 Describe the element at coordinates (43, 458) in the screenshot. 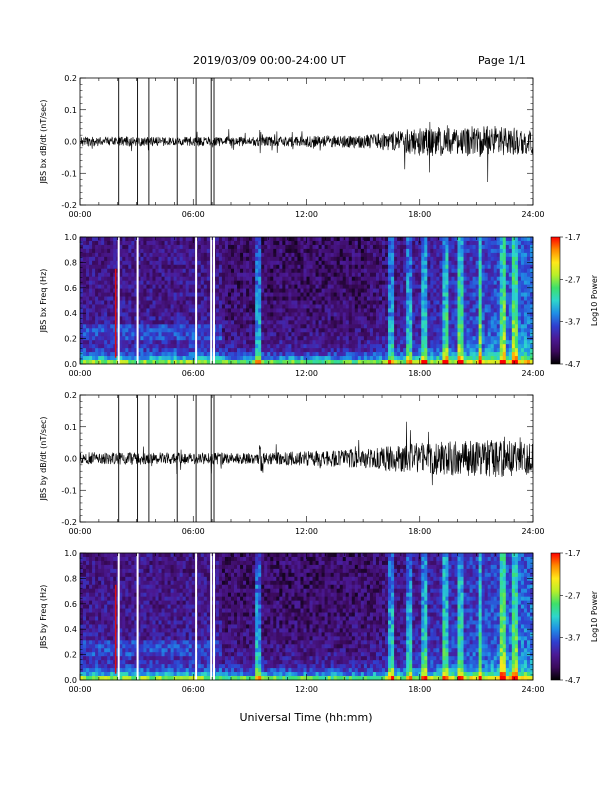

I see `y-axis-label: JBS by dB/dt (nT/sec)` at that location.